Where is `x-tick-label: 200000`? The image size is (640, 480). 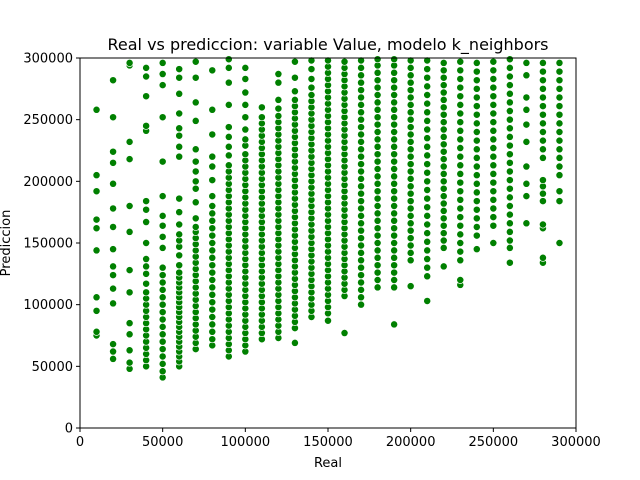 x-tick-label: 200000 is located at coordinates (411, 442).